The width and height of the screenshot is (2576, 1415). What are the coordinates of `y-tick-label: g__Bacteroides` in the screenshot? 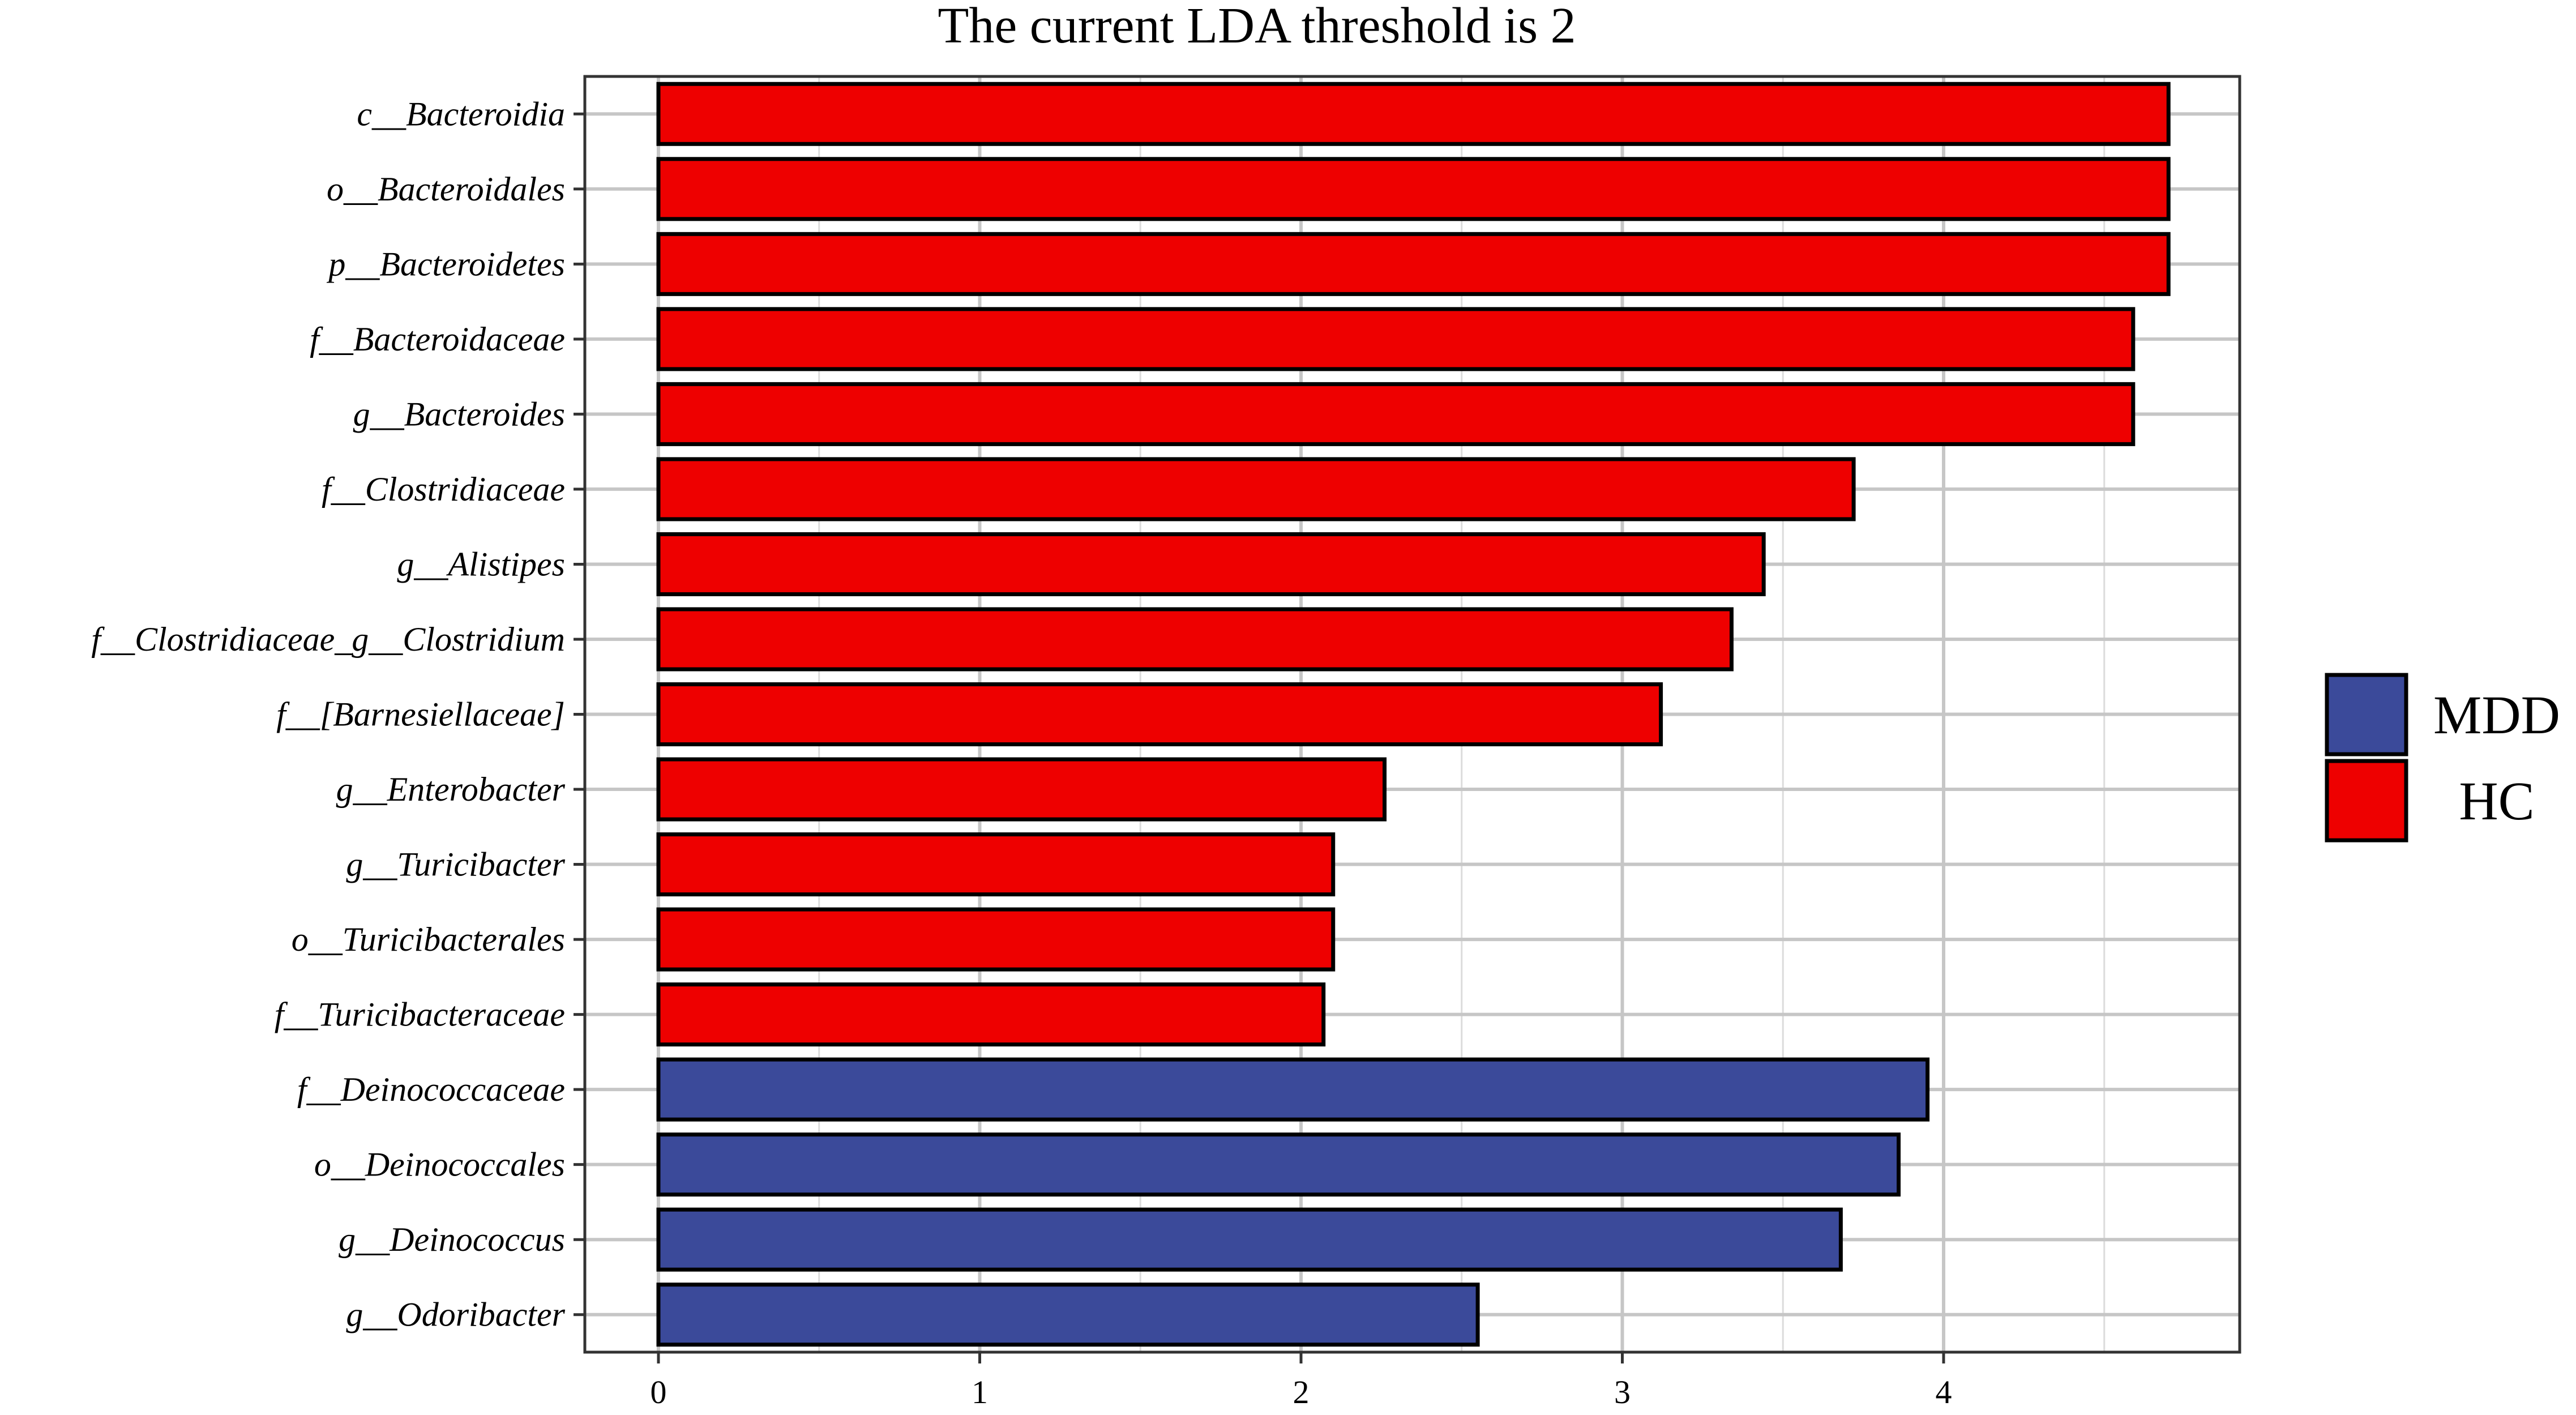 It's located at (459, 414).